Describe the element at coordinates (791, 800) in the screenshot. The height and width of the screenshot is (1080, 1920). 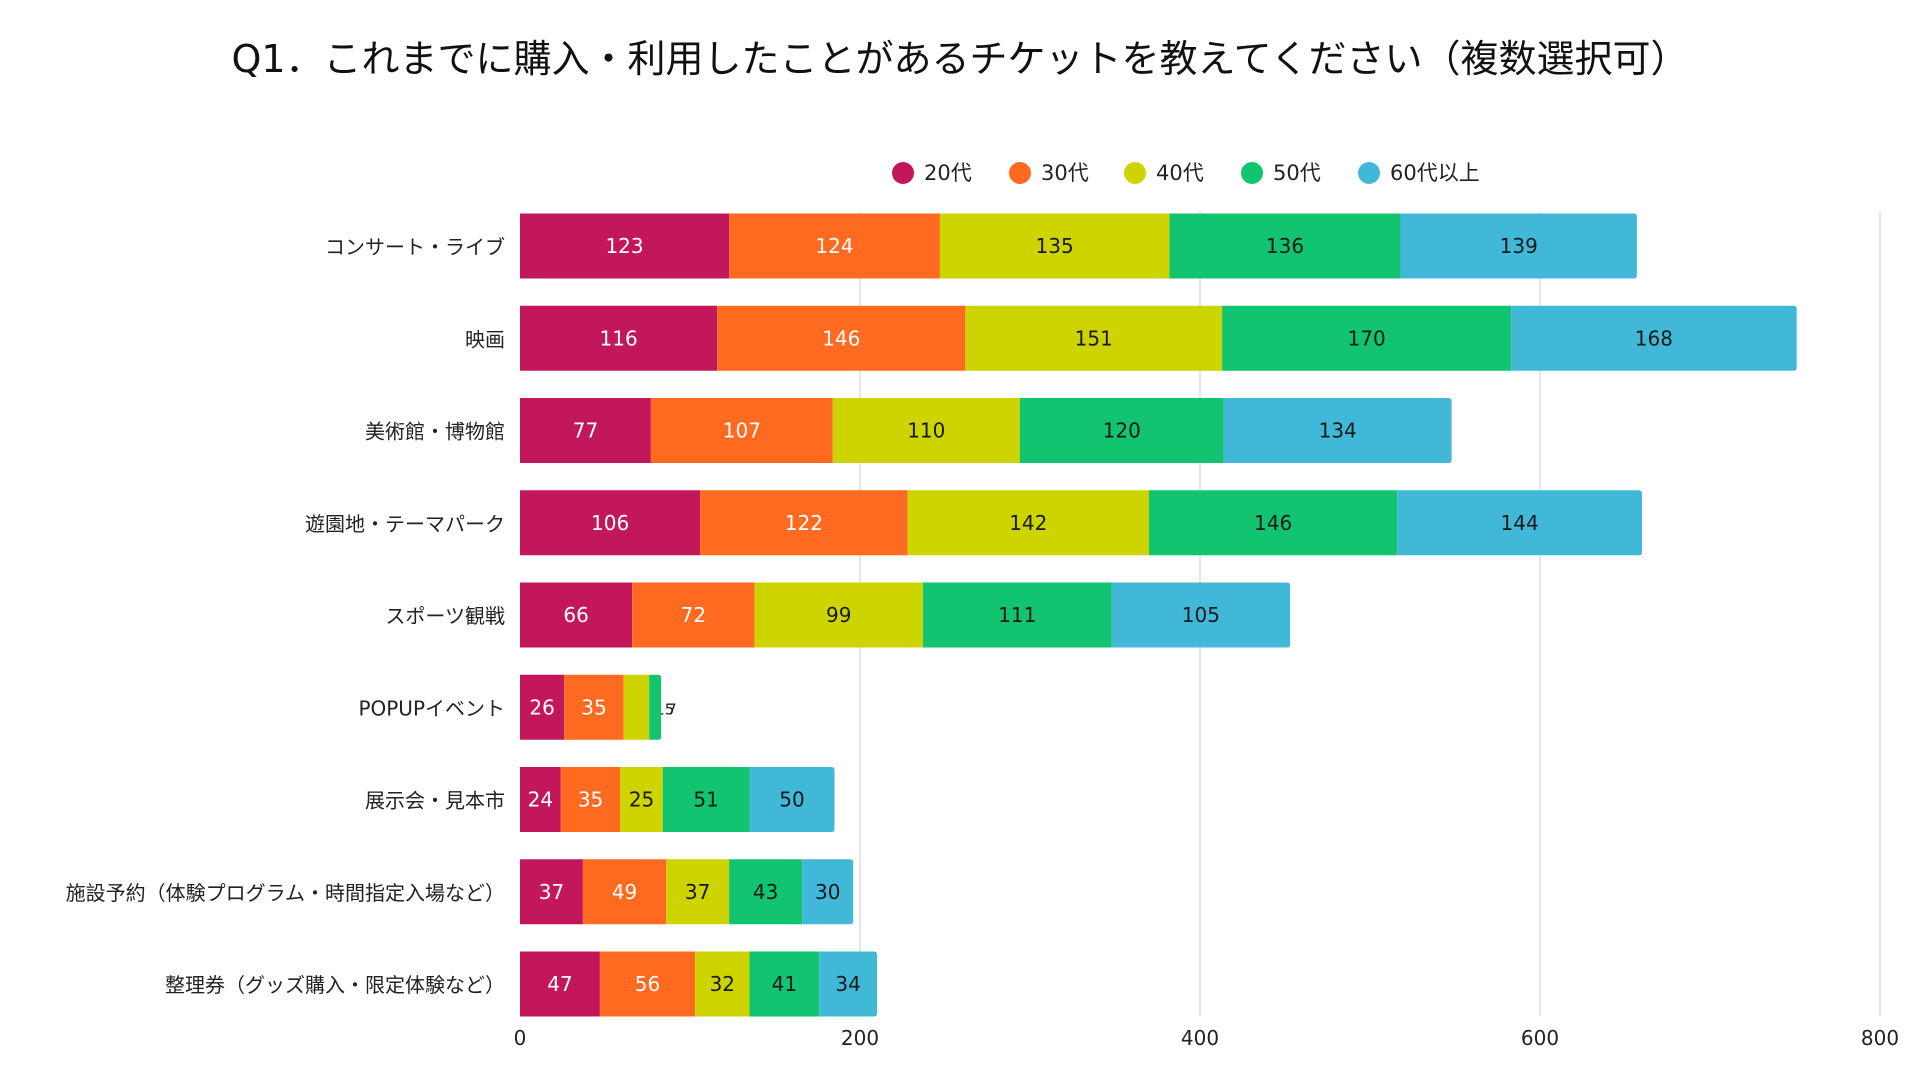
I see `data-label: 50` at that location.